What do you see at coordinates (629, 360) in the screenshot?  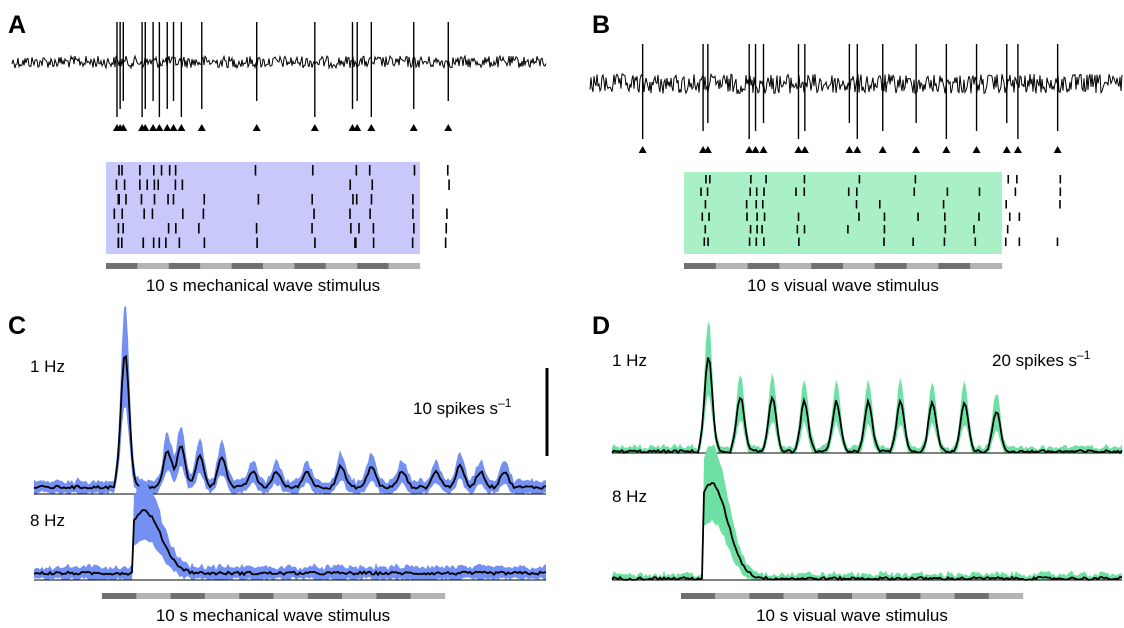 I see `row-label-d-1hz: 1 Hz` at bounding box center [629, 360].